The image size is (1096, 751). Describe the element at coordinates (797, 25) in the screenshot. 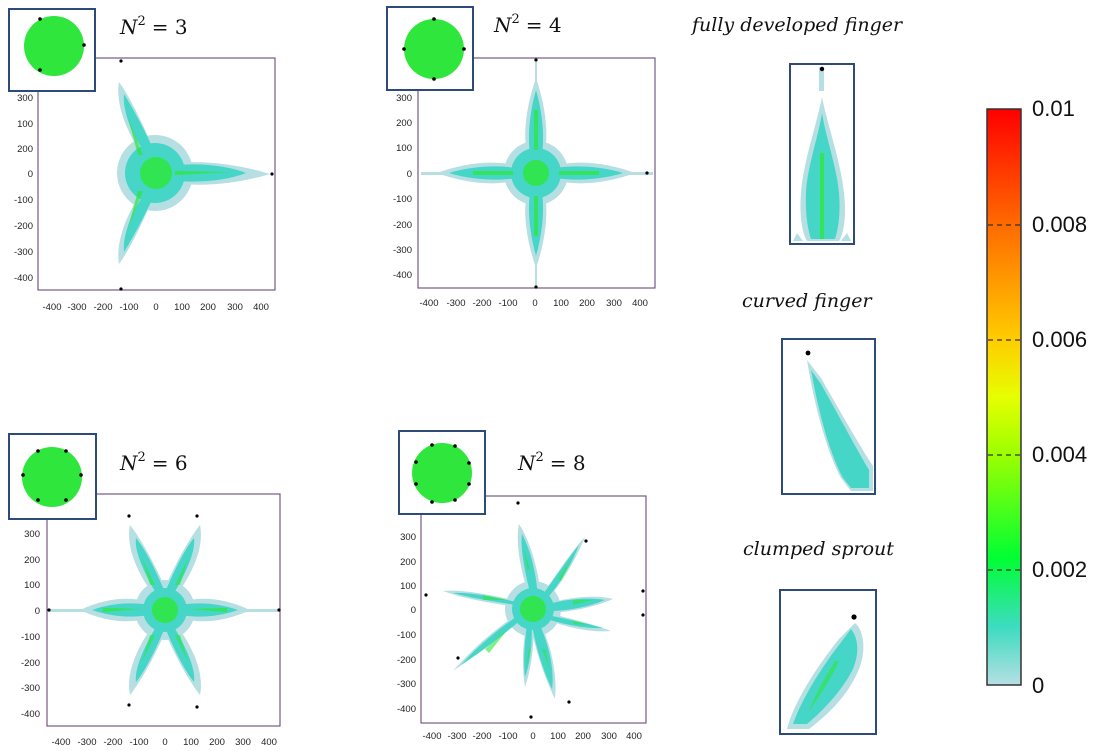

I see `fully-developed-finger-title: fully developed finger` at that location.